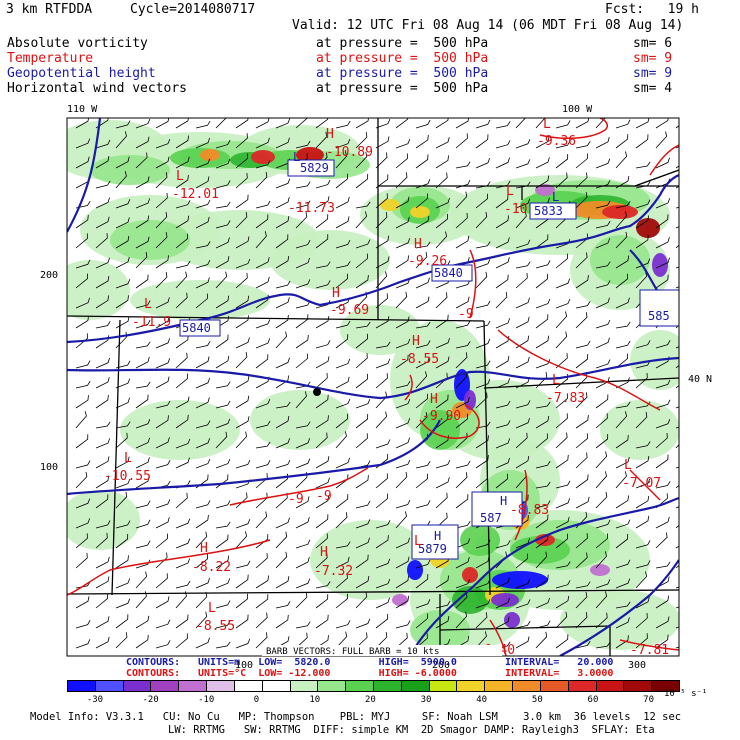 The image size is (740, 740). What do you see at coordinates (256, 700) in the screenshot?
I see `colorbar-tick-label: 0` at bounding box center [256, 700].